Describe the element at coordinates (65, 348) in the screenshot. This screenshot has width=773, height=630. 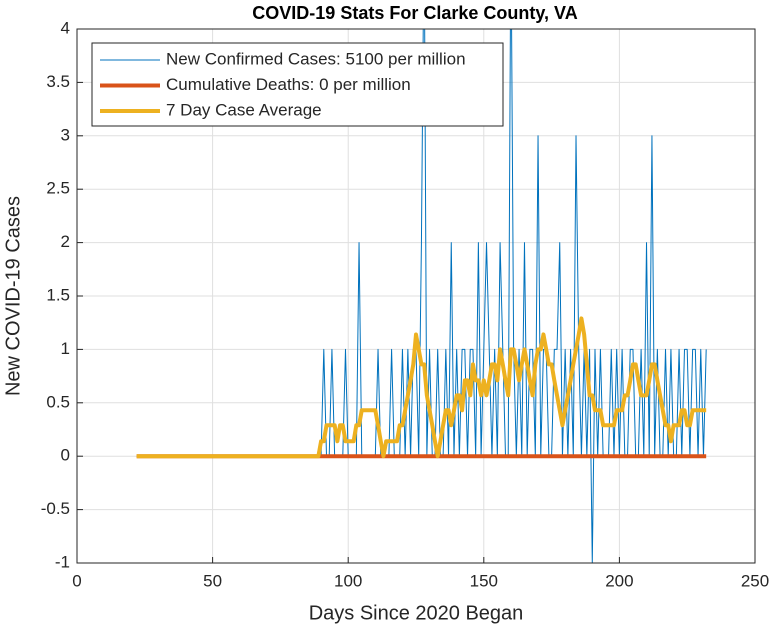
I see `y-tick-label: 1` at that location.